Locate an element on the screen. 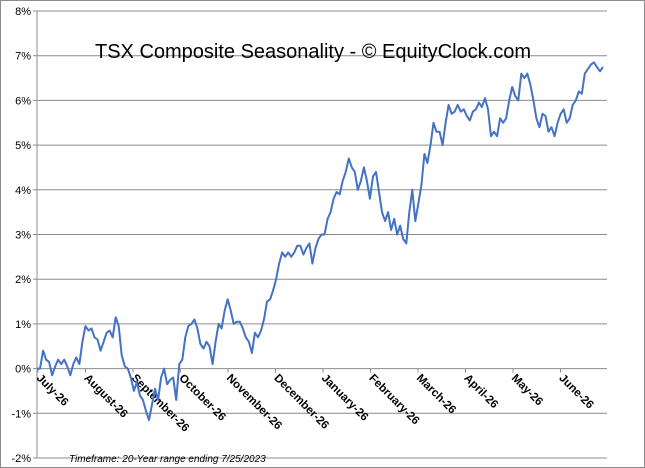 This screenshot has height=468, width=645. y-tick-label: 2% is located at coordinates (23, 280).